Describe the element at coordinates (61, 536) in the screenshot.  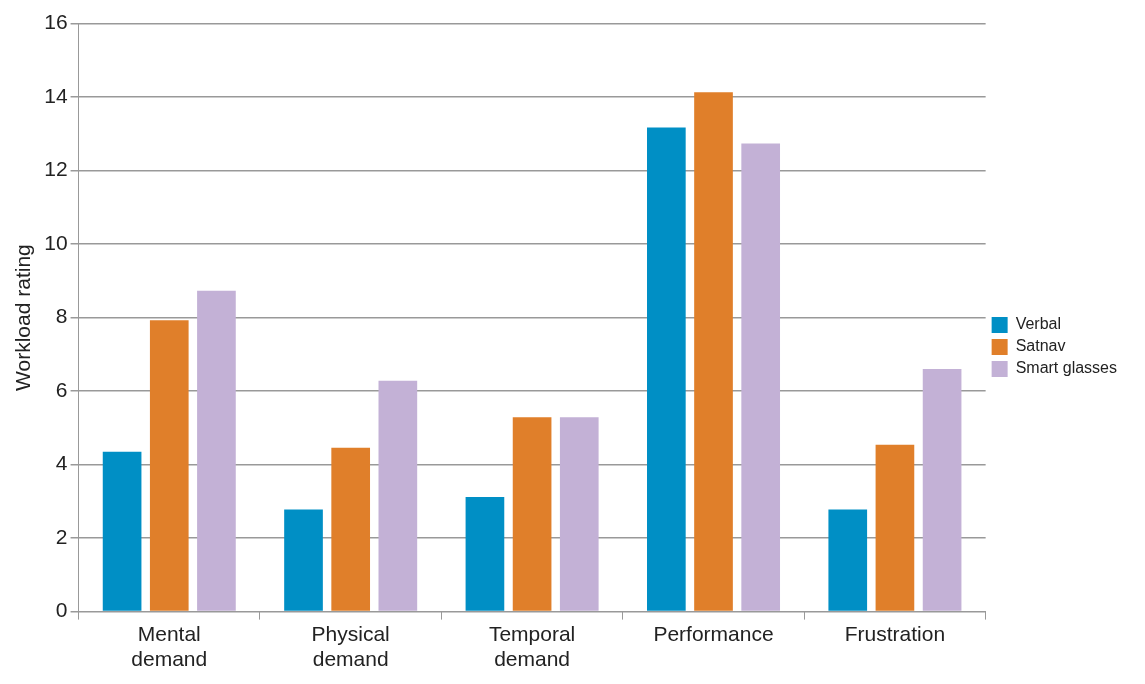
I see `y-tick-label: 2` at that location.